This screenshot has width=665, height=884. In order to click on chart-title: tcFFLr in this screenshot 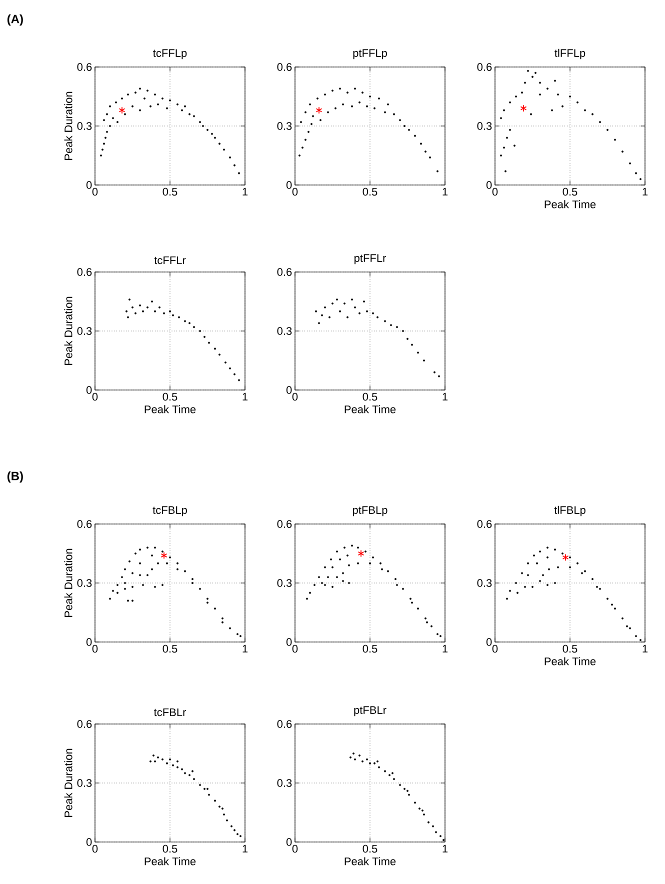, I will do `click(170, 260)`.